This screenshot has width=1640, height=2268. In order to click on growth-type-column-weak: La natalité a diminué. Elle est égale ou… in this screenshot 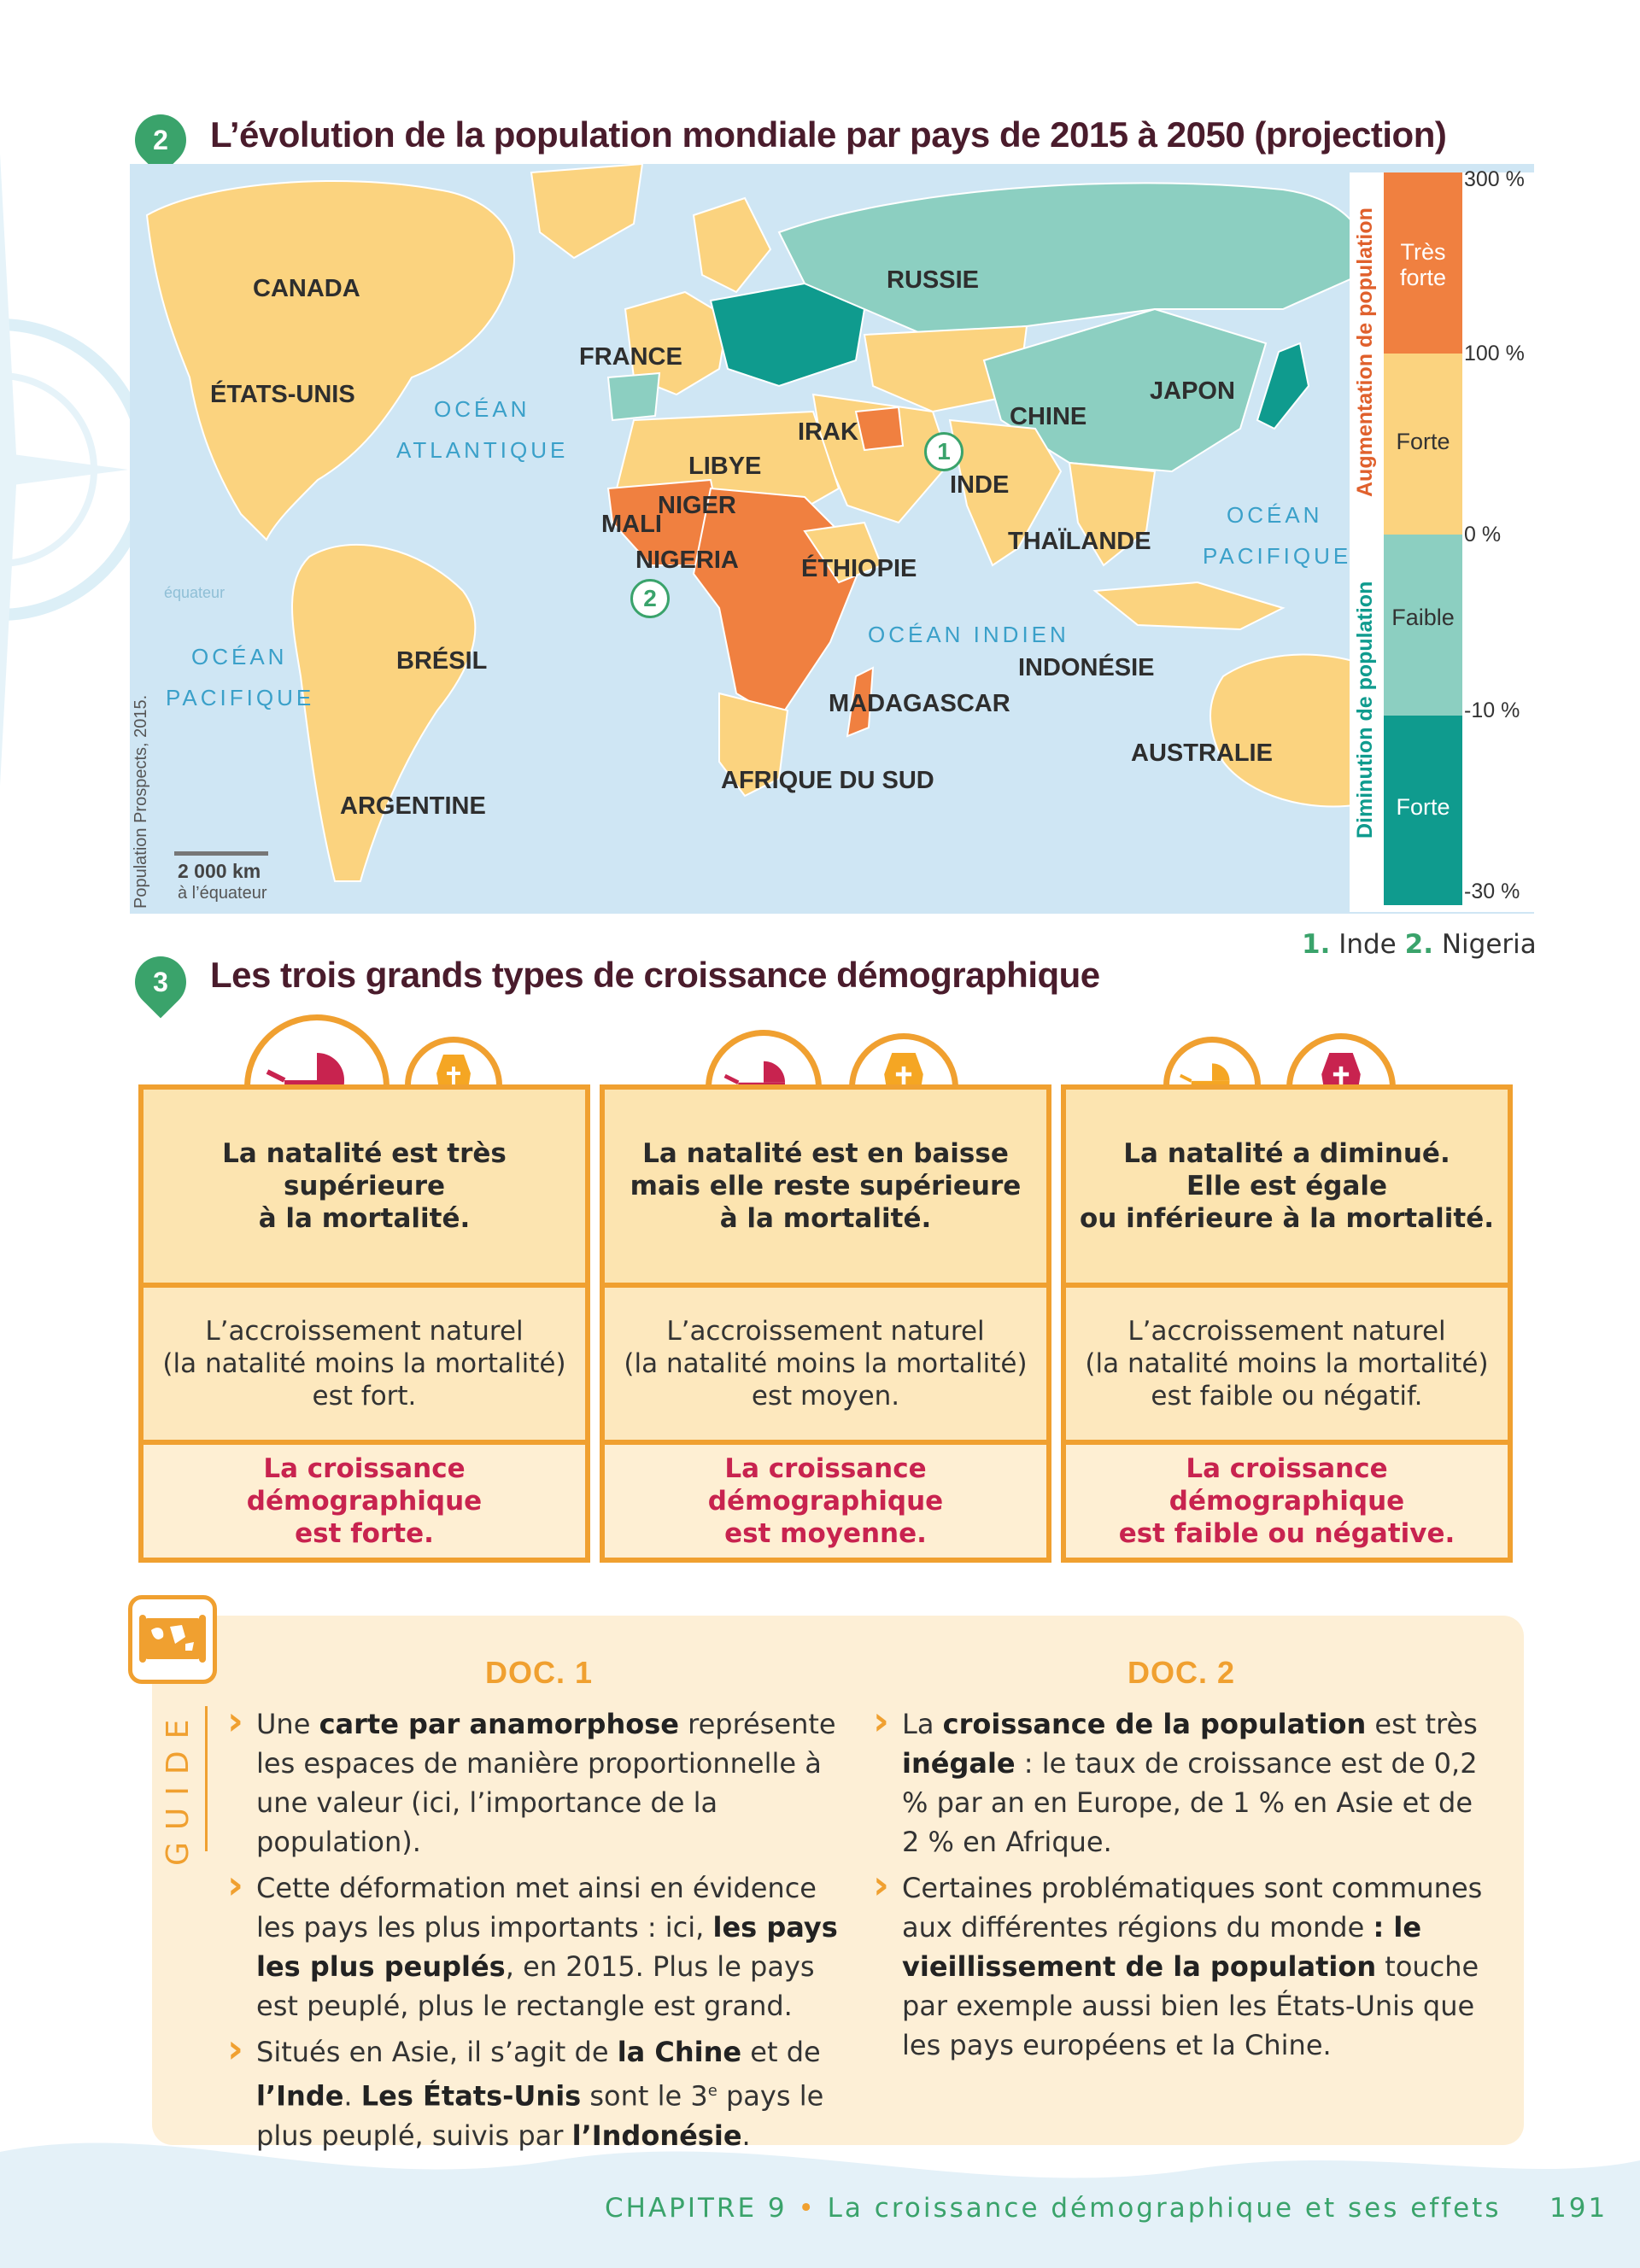, I will do `click(1289, 1323)`.